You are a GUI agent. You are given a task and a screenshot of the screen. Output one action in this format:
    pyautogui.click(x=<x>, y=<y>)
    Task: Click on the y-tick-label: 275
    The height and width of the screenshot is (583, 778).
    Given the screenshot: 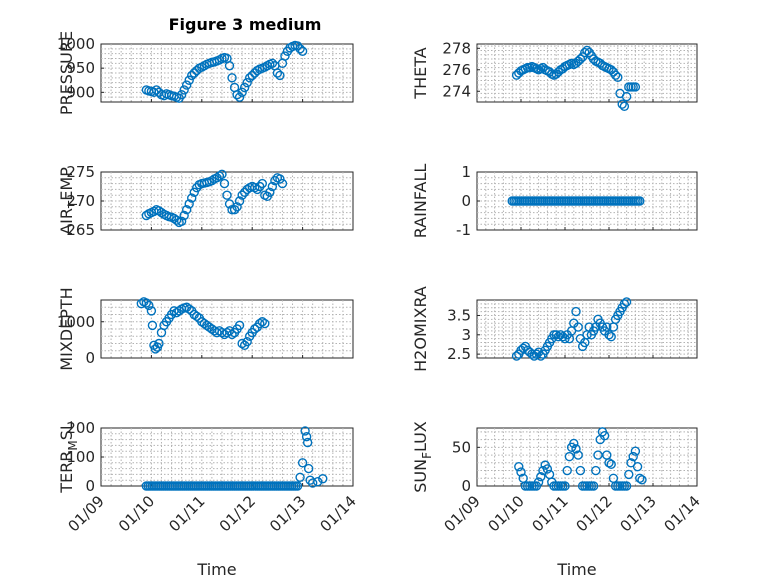 What is the action you would take?
    pyautogui.click(x=80, y=172)
    